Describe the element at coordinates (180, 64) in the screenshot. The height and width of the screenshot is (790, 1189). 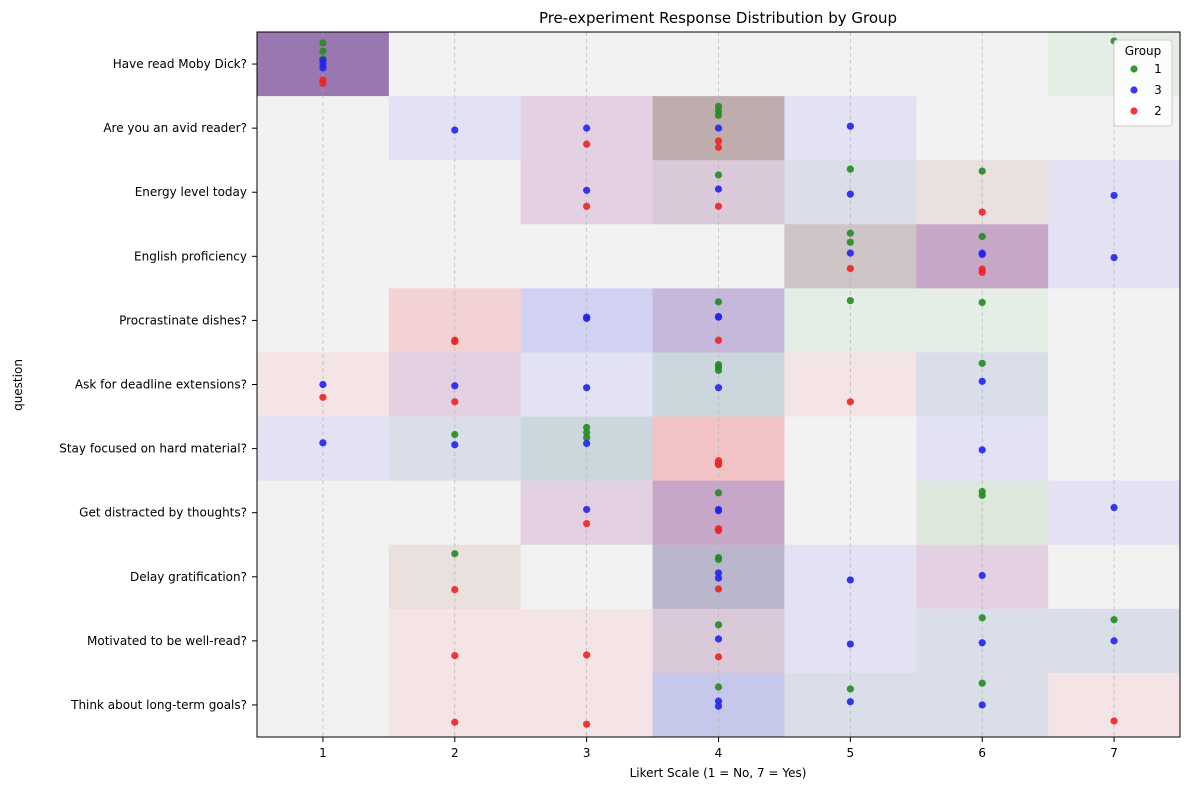
I see `y-tick-label: Have read Moby Dick?` at that location.